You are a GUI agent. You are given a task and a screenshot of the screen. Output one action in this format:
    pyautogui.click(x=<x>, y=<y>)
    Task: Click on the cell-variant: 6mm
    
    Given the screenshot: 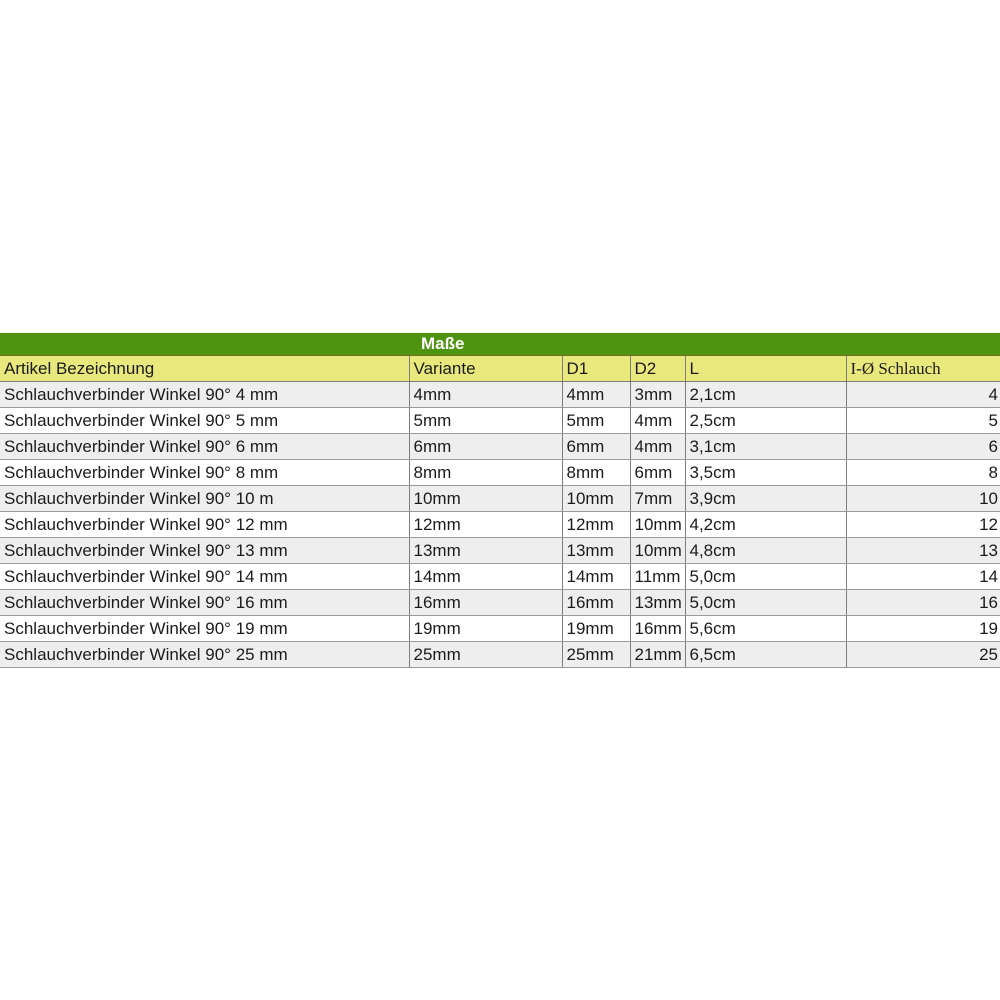 What is the action you would take?
    pyautogui.click(x=485, y=446)
    